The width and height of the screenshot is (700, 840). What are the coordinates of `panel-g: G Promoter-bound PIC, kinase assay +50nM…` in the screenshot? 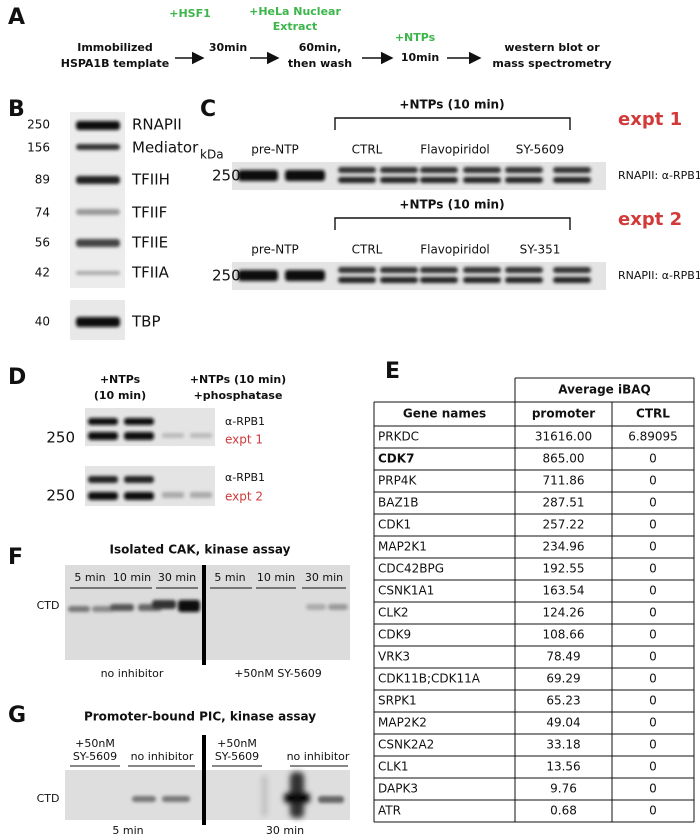 It's located at (179, 770).